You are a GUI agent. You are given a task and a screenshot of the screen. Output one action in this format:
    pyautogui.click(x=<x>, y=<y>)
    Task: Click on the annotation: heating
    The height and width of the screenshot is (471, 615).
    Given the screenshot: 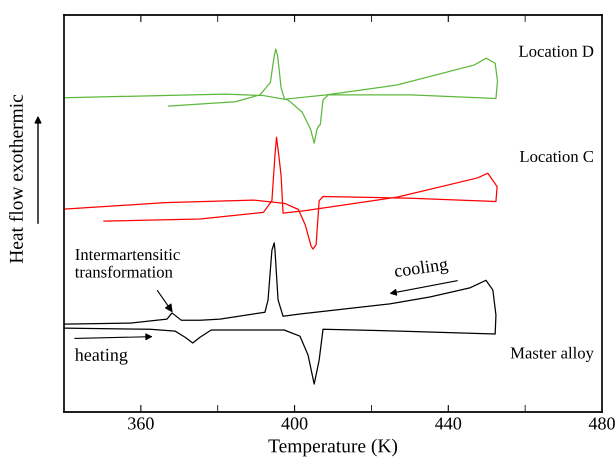 What is the action you would take?
    pyautogui.click(x=101, y=356)
    